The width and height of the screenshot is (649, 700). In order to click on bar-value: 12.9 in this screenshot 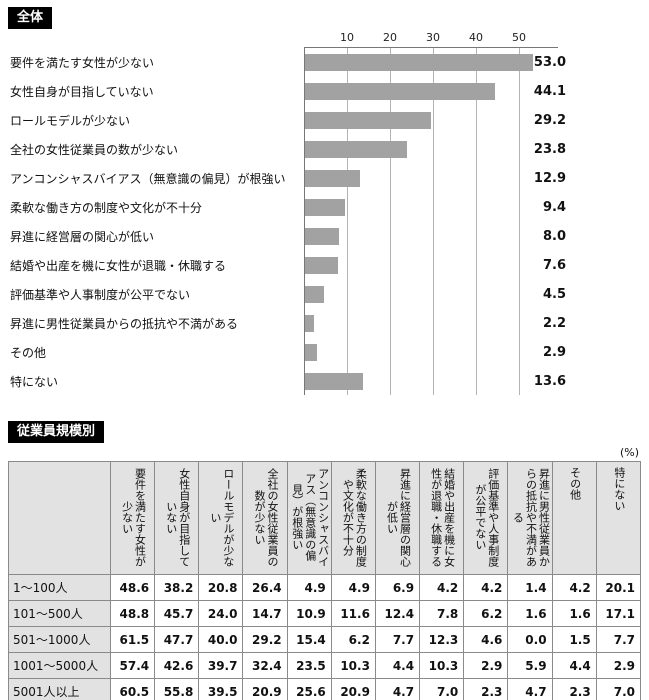, I will do `click(549, 178)`.